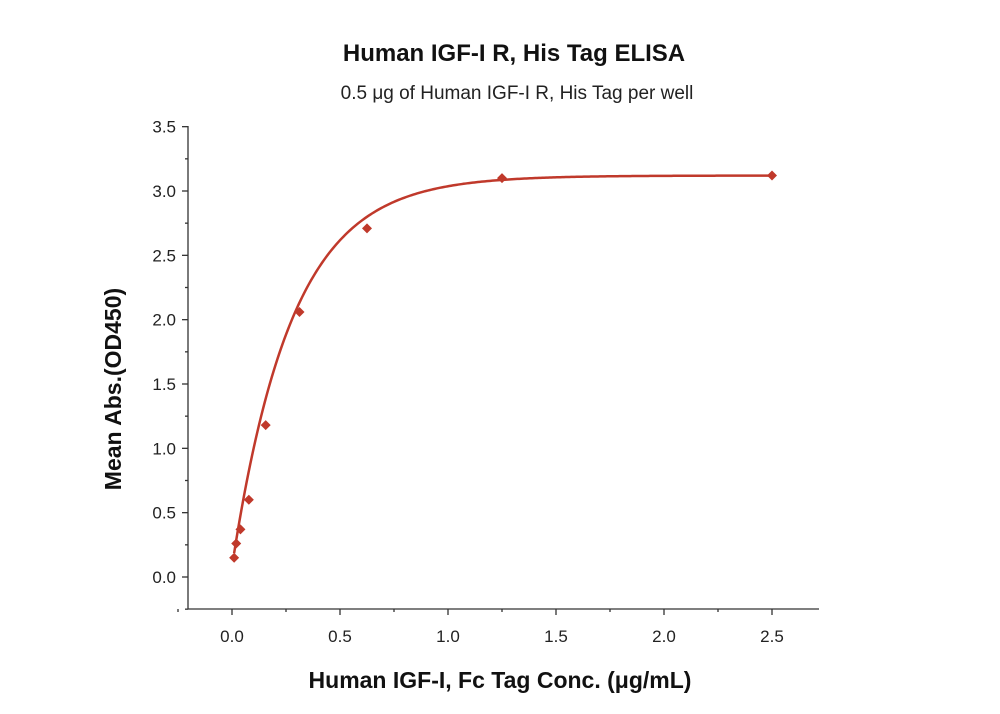 This screenshot has width=1000, height=714. I want to click on x-tick-label: 2.5, so click(772, 636).